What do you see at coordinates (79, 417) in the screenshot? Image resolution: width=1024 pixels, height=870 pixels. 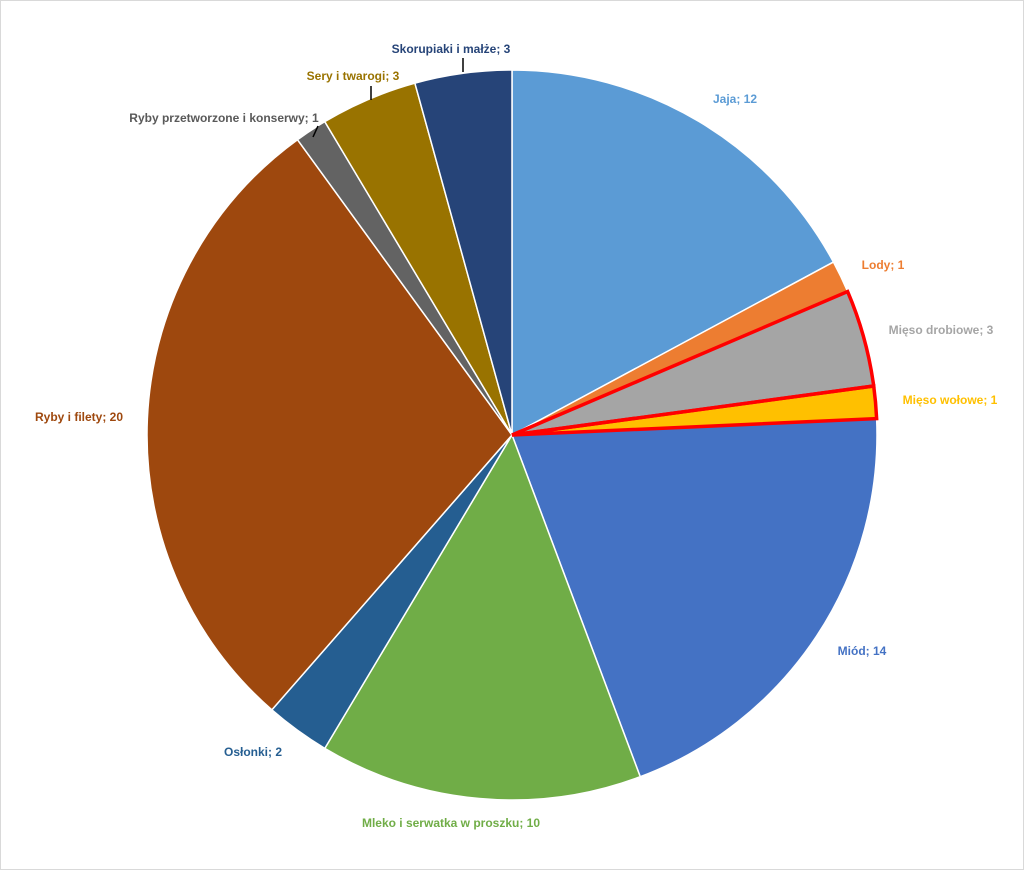 I see `data-label: Ryby i filety; 20` at bounding box center [79, 417].